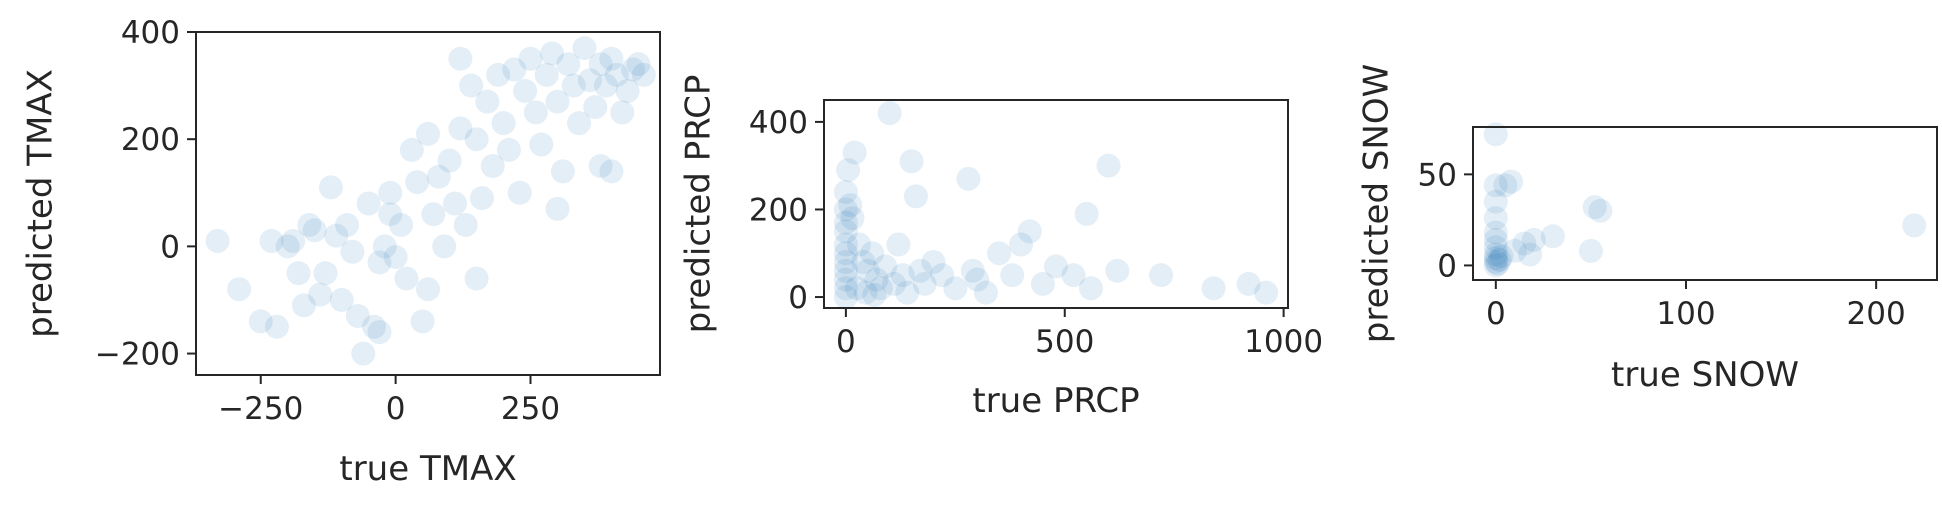 This screenshot has width=1942, height=507. I want to click on prcp-y-tick-label: 0, so click(798, 298).